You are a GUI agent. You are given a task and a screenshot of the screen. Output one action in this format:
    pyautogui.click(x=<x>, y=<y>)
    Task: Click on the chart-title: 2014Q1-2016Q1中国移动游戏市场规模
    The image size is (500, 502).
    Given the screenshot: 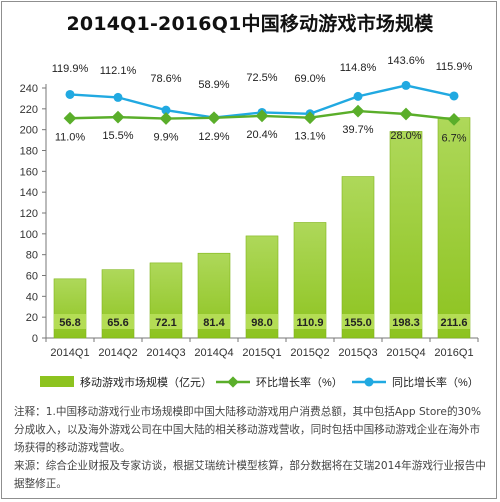 What is the action you would take?
    pyautogui.click(x=250, y=24)
    